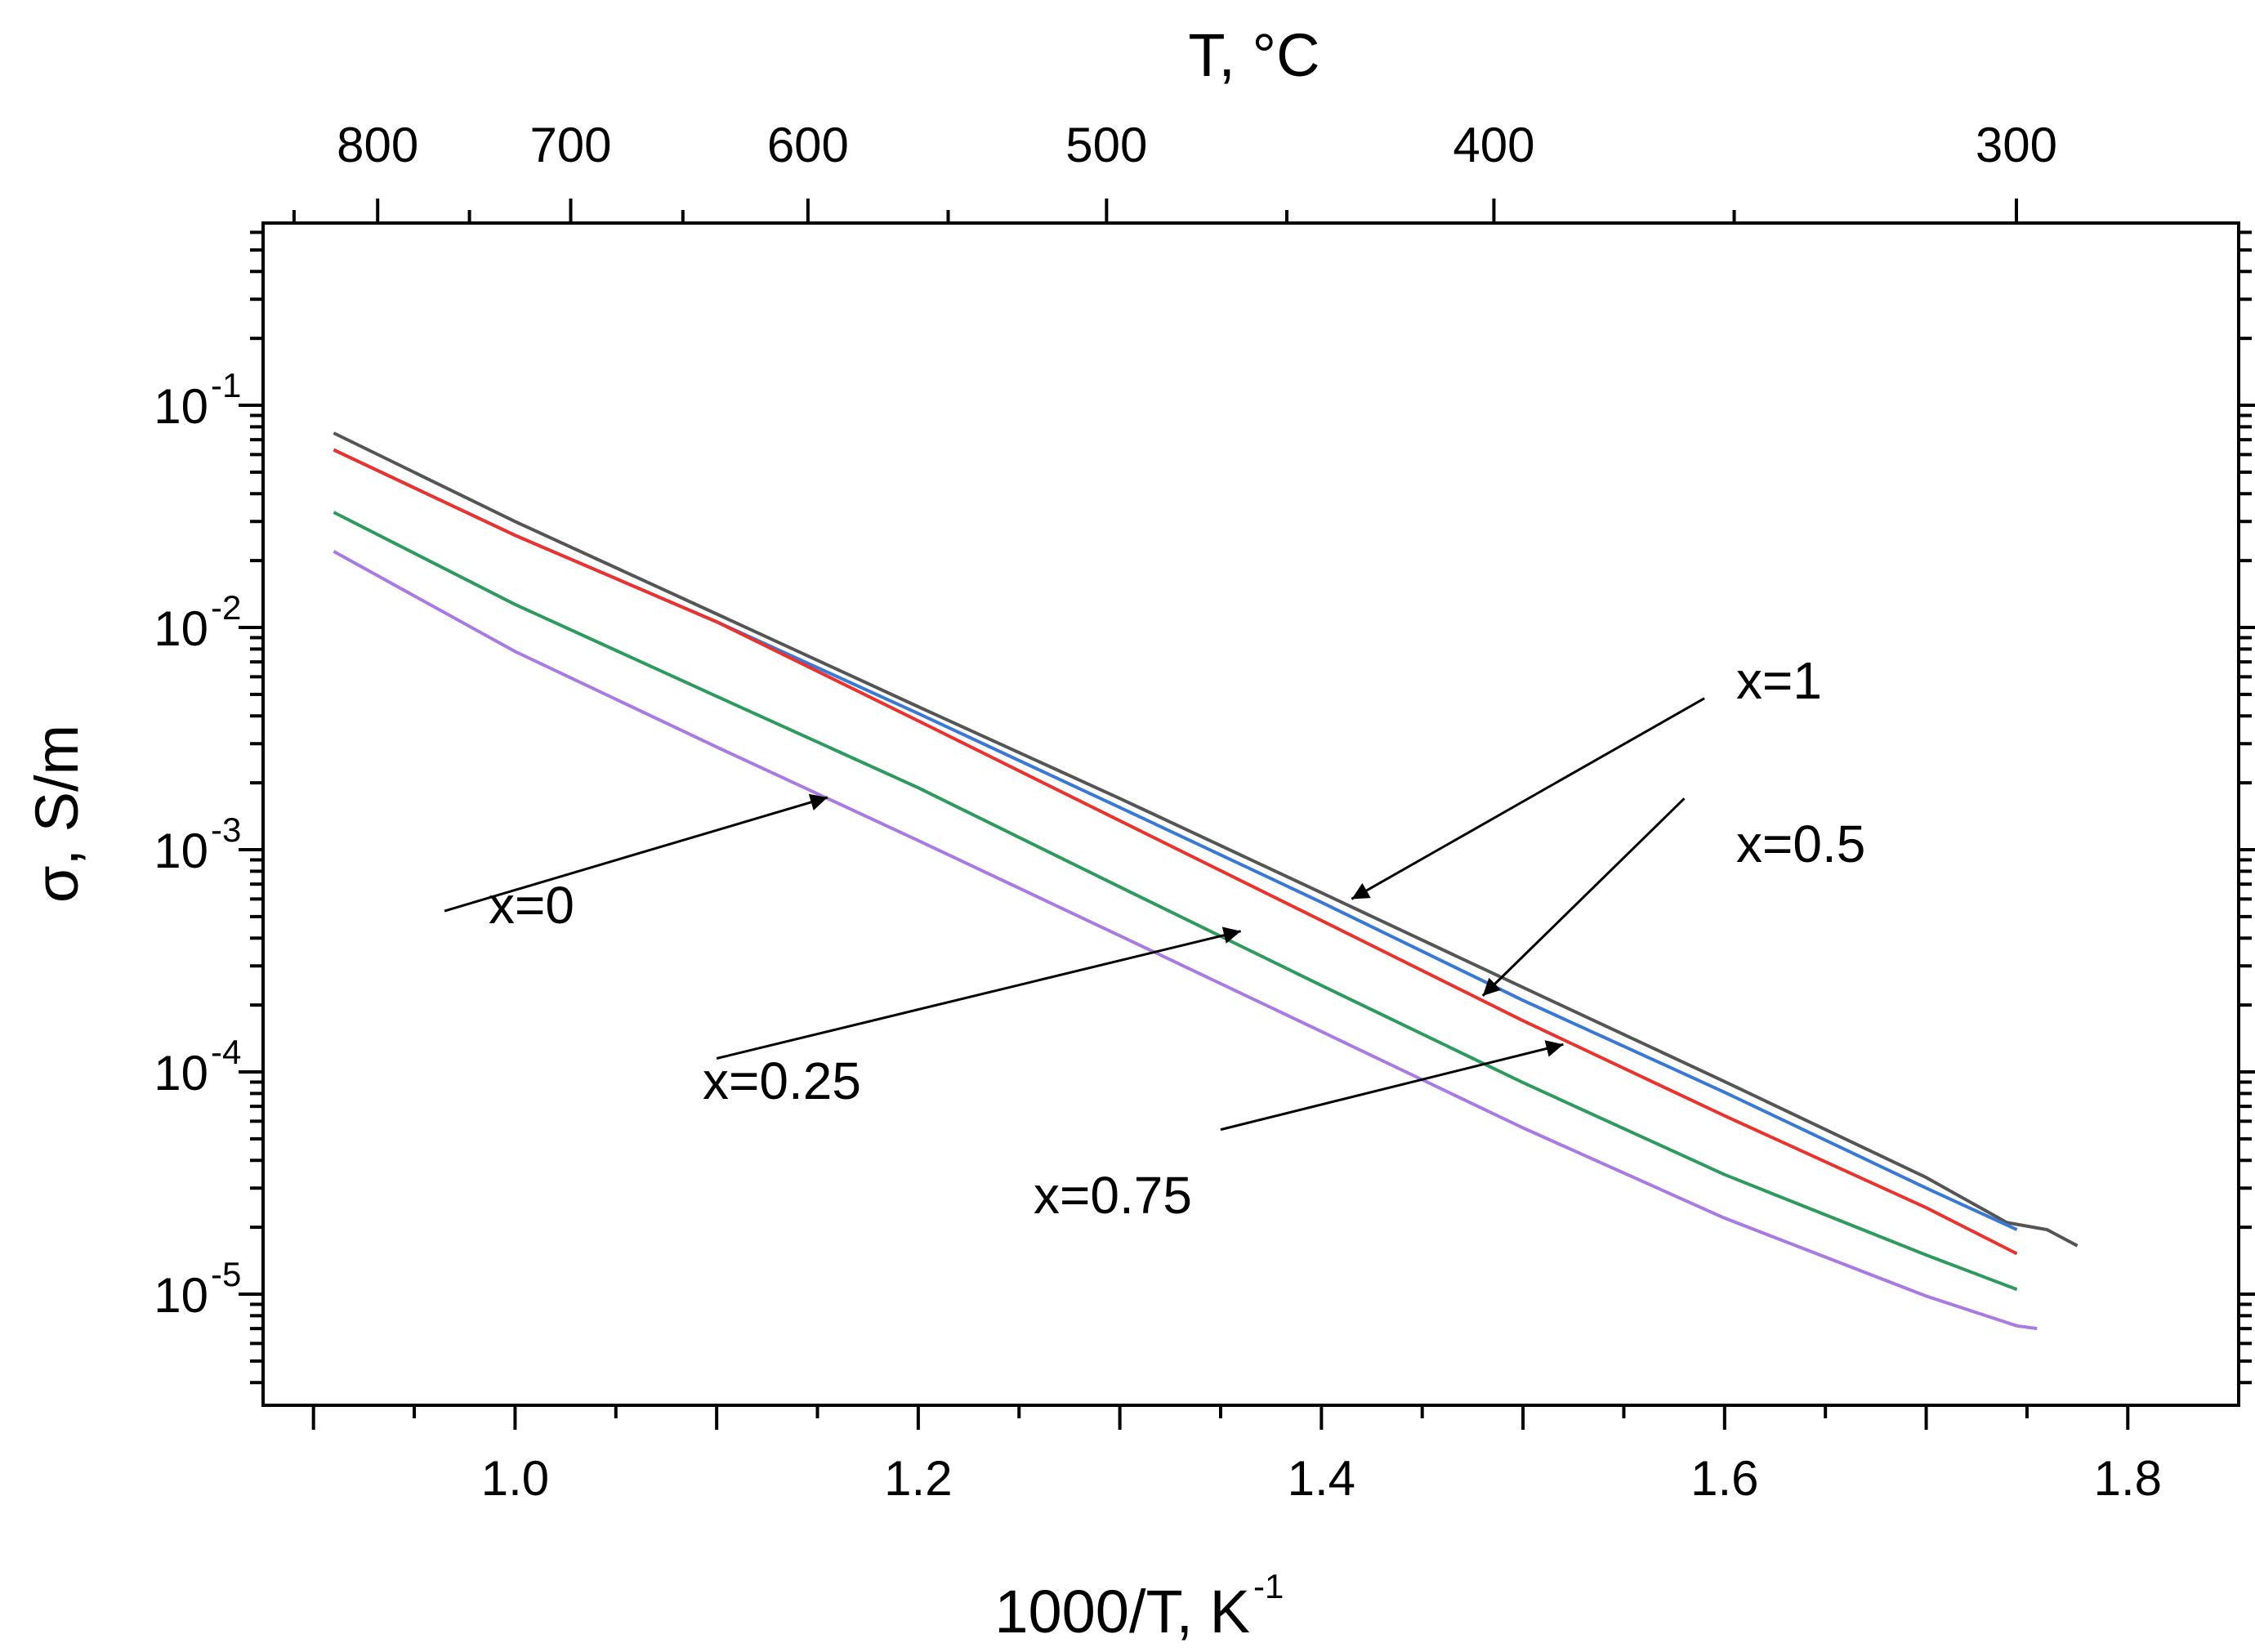 This screenshot has height=1652, width=2255. I want to click on top-tick-label: 500, so click(1106, 145).